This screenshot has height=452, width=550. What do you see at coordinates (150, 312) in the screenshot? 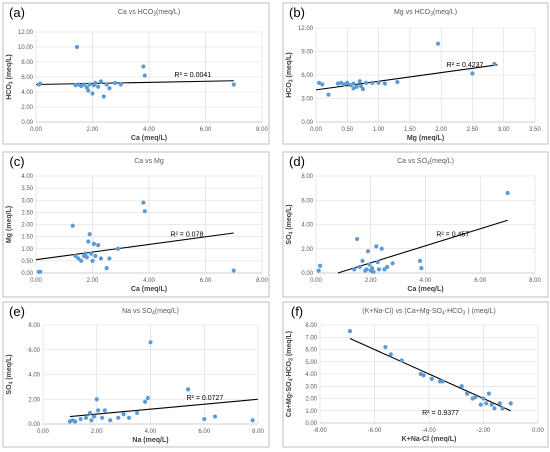
I see `chart-title: Na vs SO4(meq/L)` at bounding box center [150, 312].